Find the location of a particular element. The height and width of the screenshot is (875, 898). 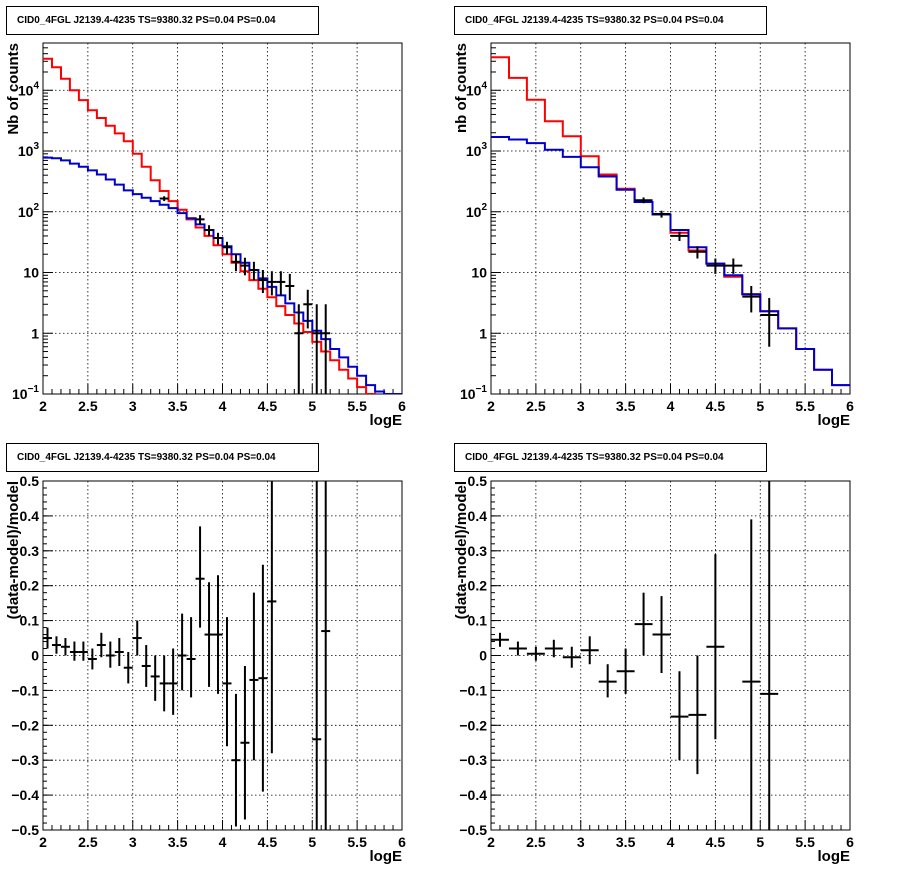

data-layer is located at coordinates (635, 655).